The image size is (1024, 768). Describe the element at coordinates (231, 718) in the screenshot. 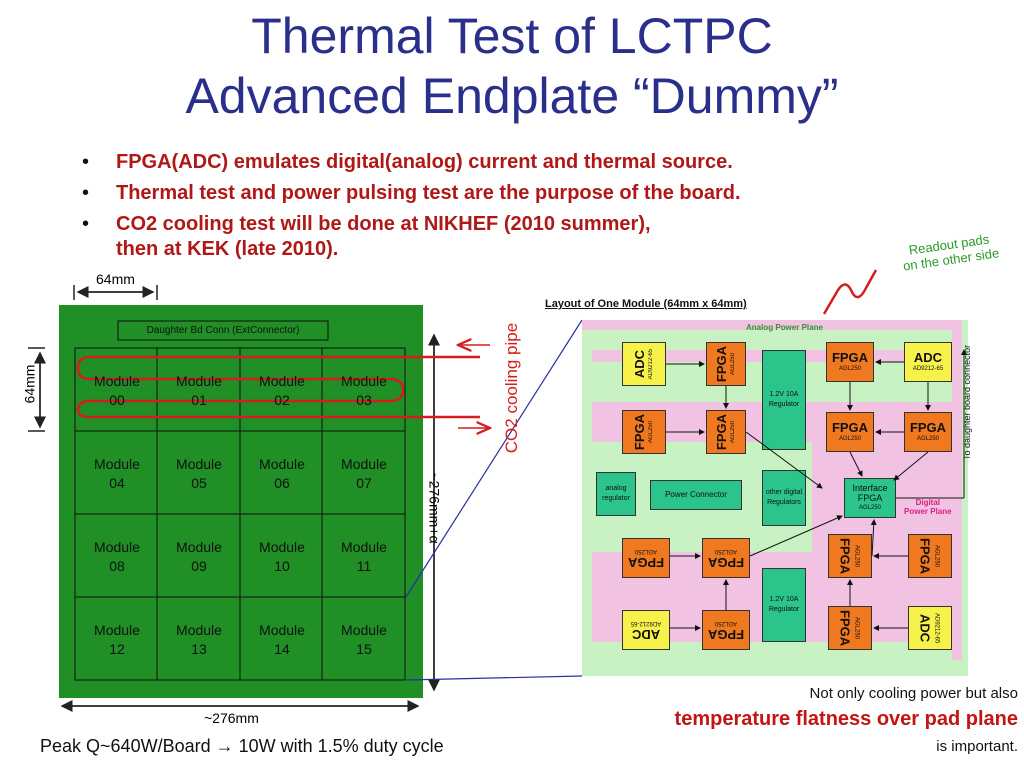

I see `board-total-width-label: ~276mm` at that location.